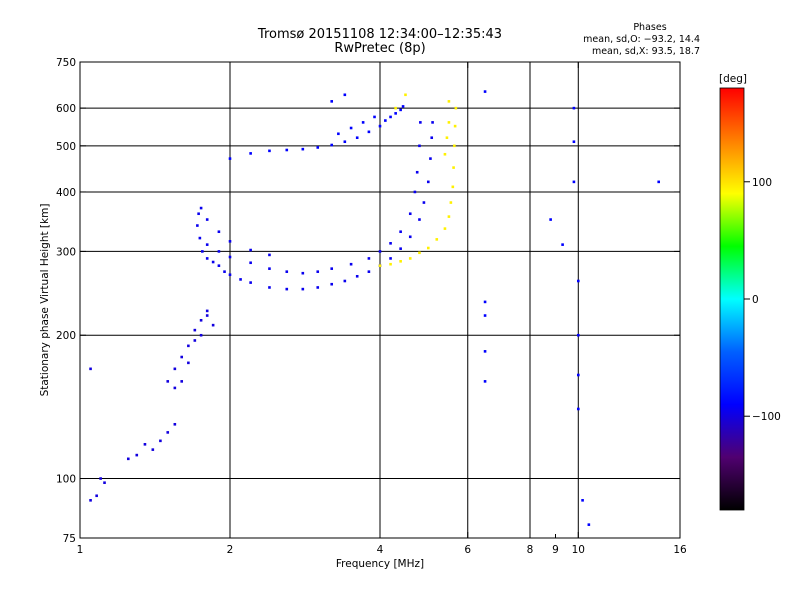  I want to click on colorbar-ticks: 100 0 −100, so click(762, 300).